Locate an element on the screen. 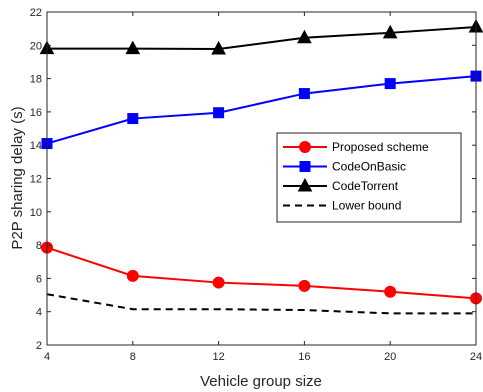  legend-marker-proposed-scheme is located at coordinates (305, 147).